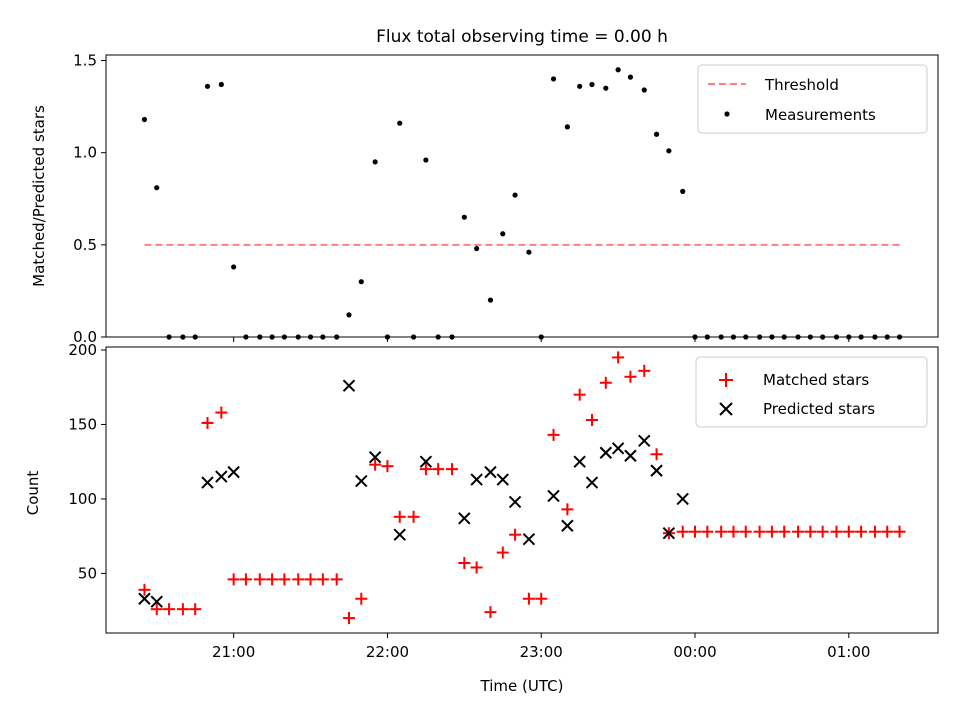 The height and width of the screenshot is (720, 960). Describe the element at coordinates (233, 652) in the screenshot. I see `x-tick-label: 21:00` at that location.